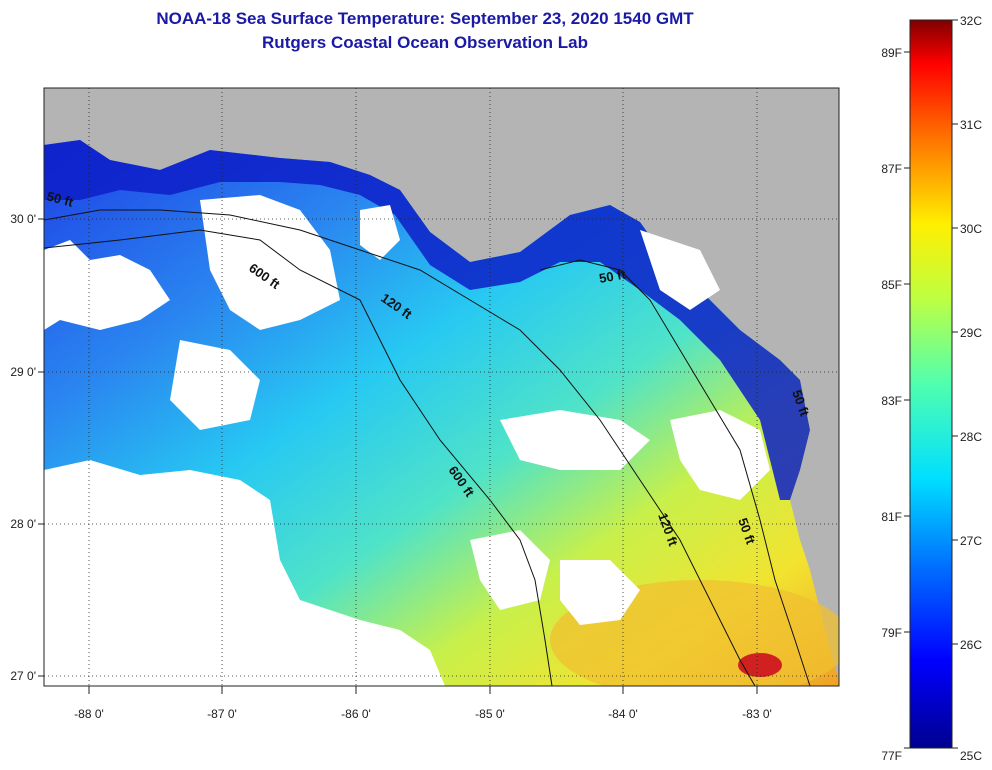 This screenshot has height=770, width=992. What do you see at coordinates (971, 645) in the screenshot?
I see `celsius-label: 26C` at bounding box center [971, 645].